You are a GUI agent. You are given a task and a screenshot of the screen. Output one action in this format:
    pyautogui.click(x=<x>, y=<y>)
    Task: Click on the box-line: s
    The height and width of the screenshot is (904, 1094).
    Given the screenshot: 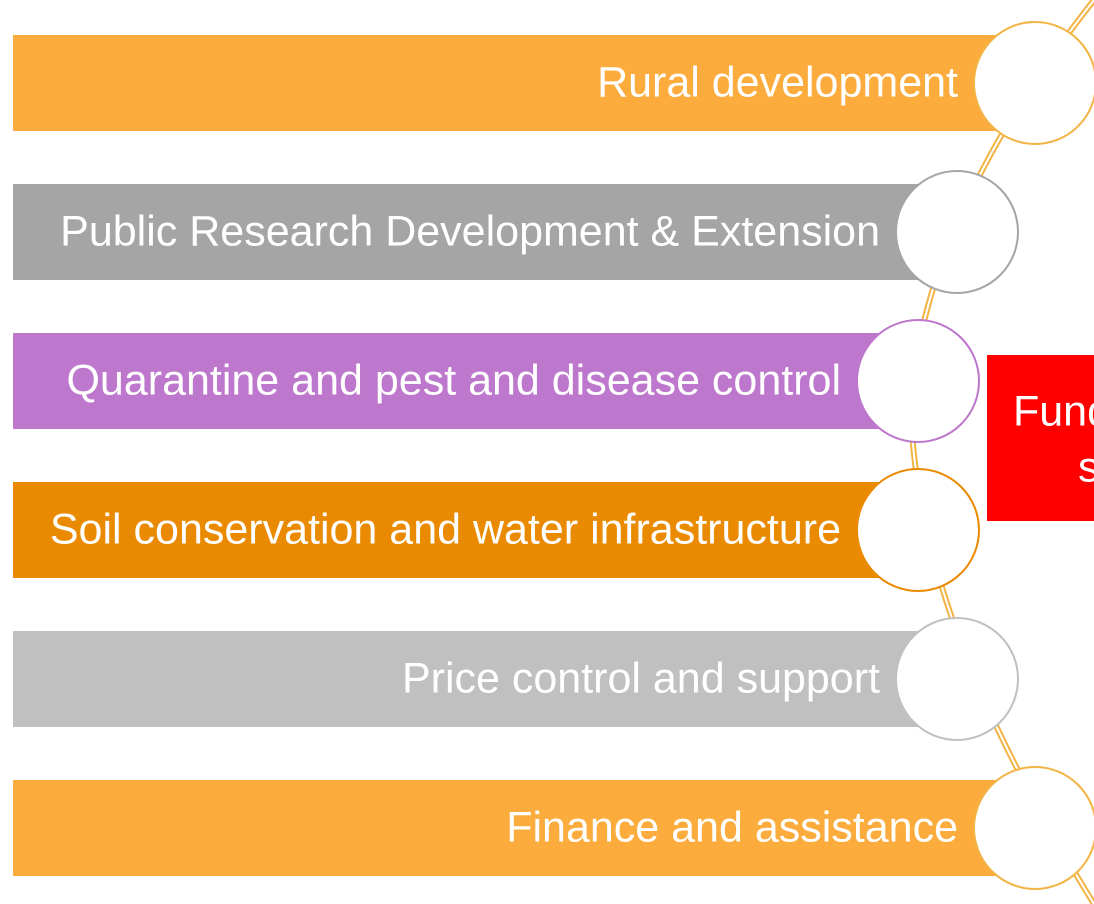 What is the action you would take?
    pyautogui.click(x=1086, y=467)
    